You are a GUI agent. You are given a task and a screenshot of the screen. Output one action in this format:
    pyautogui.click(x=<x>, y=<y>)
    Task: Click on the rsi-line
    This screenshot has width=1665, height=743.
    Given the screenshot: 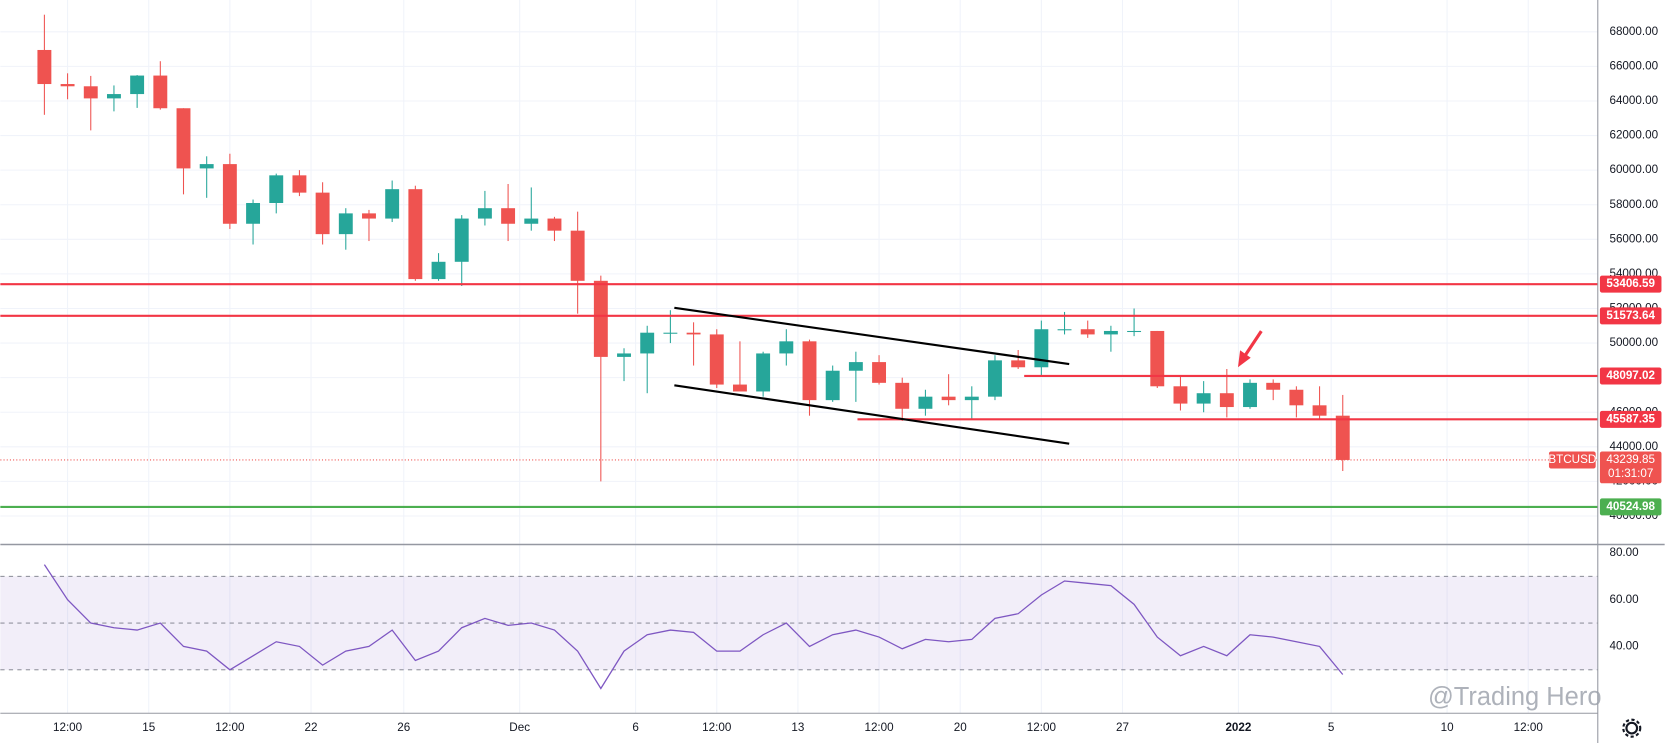 What is the action you would take?
    pyautogui.click(x=693, y=627)
    